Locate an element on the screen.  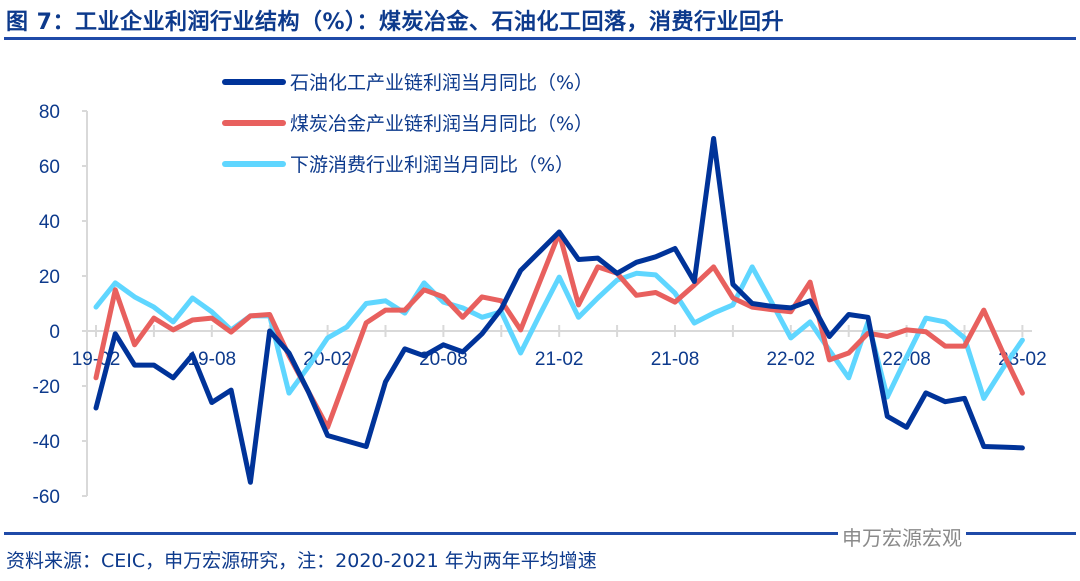
x-tick-label: 21-02 is located at coordinates (559, 359).